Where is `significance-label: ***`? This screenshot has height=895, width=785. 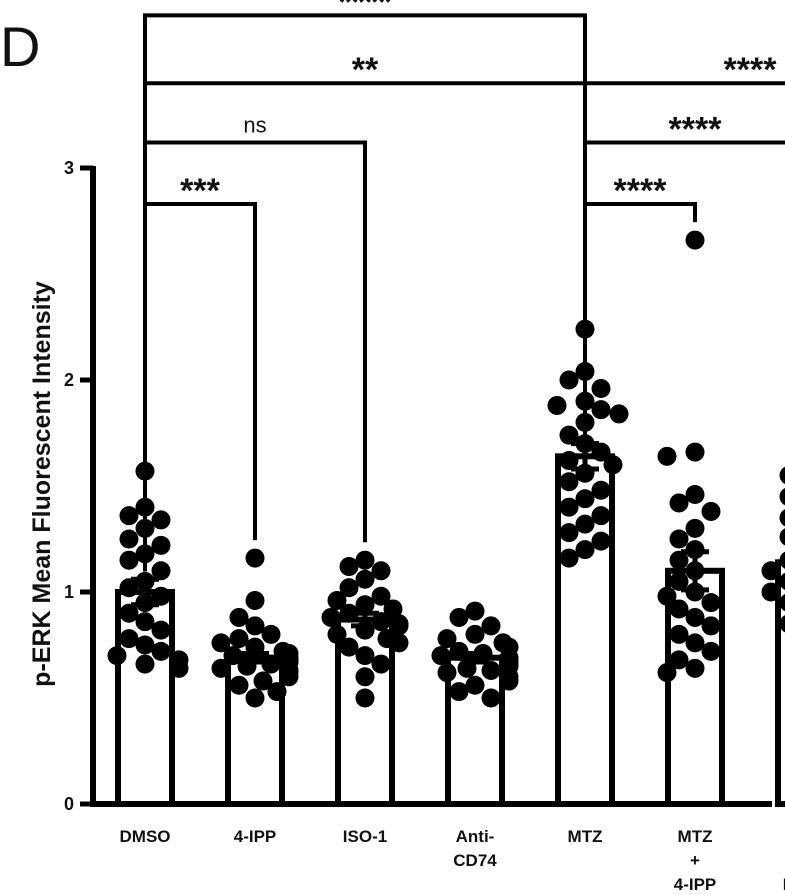 significance-label: *** is located at coordinates (200, 191).